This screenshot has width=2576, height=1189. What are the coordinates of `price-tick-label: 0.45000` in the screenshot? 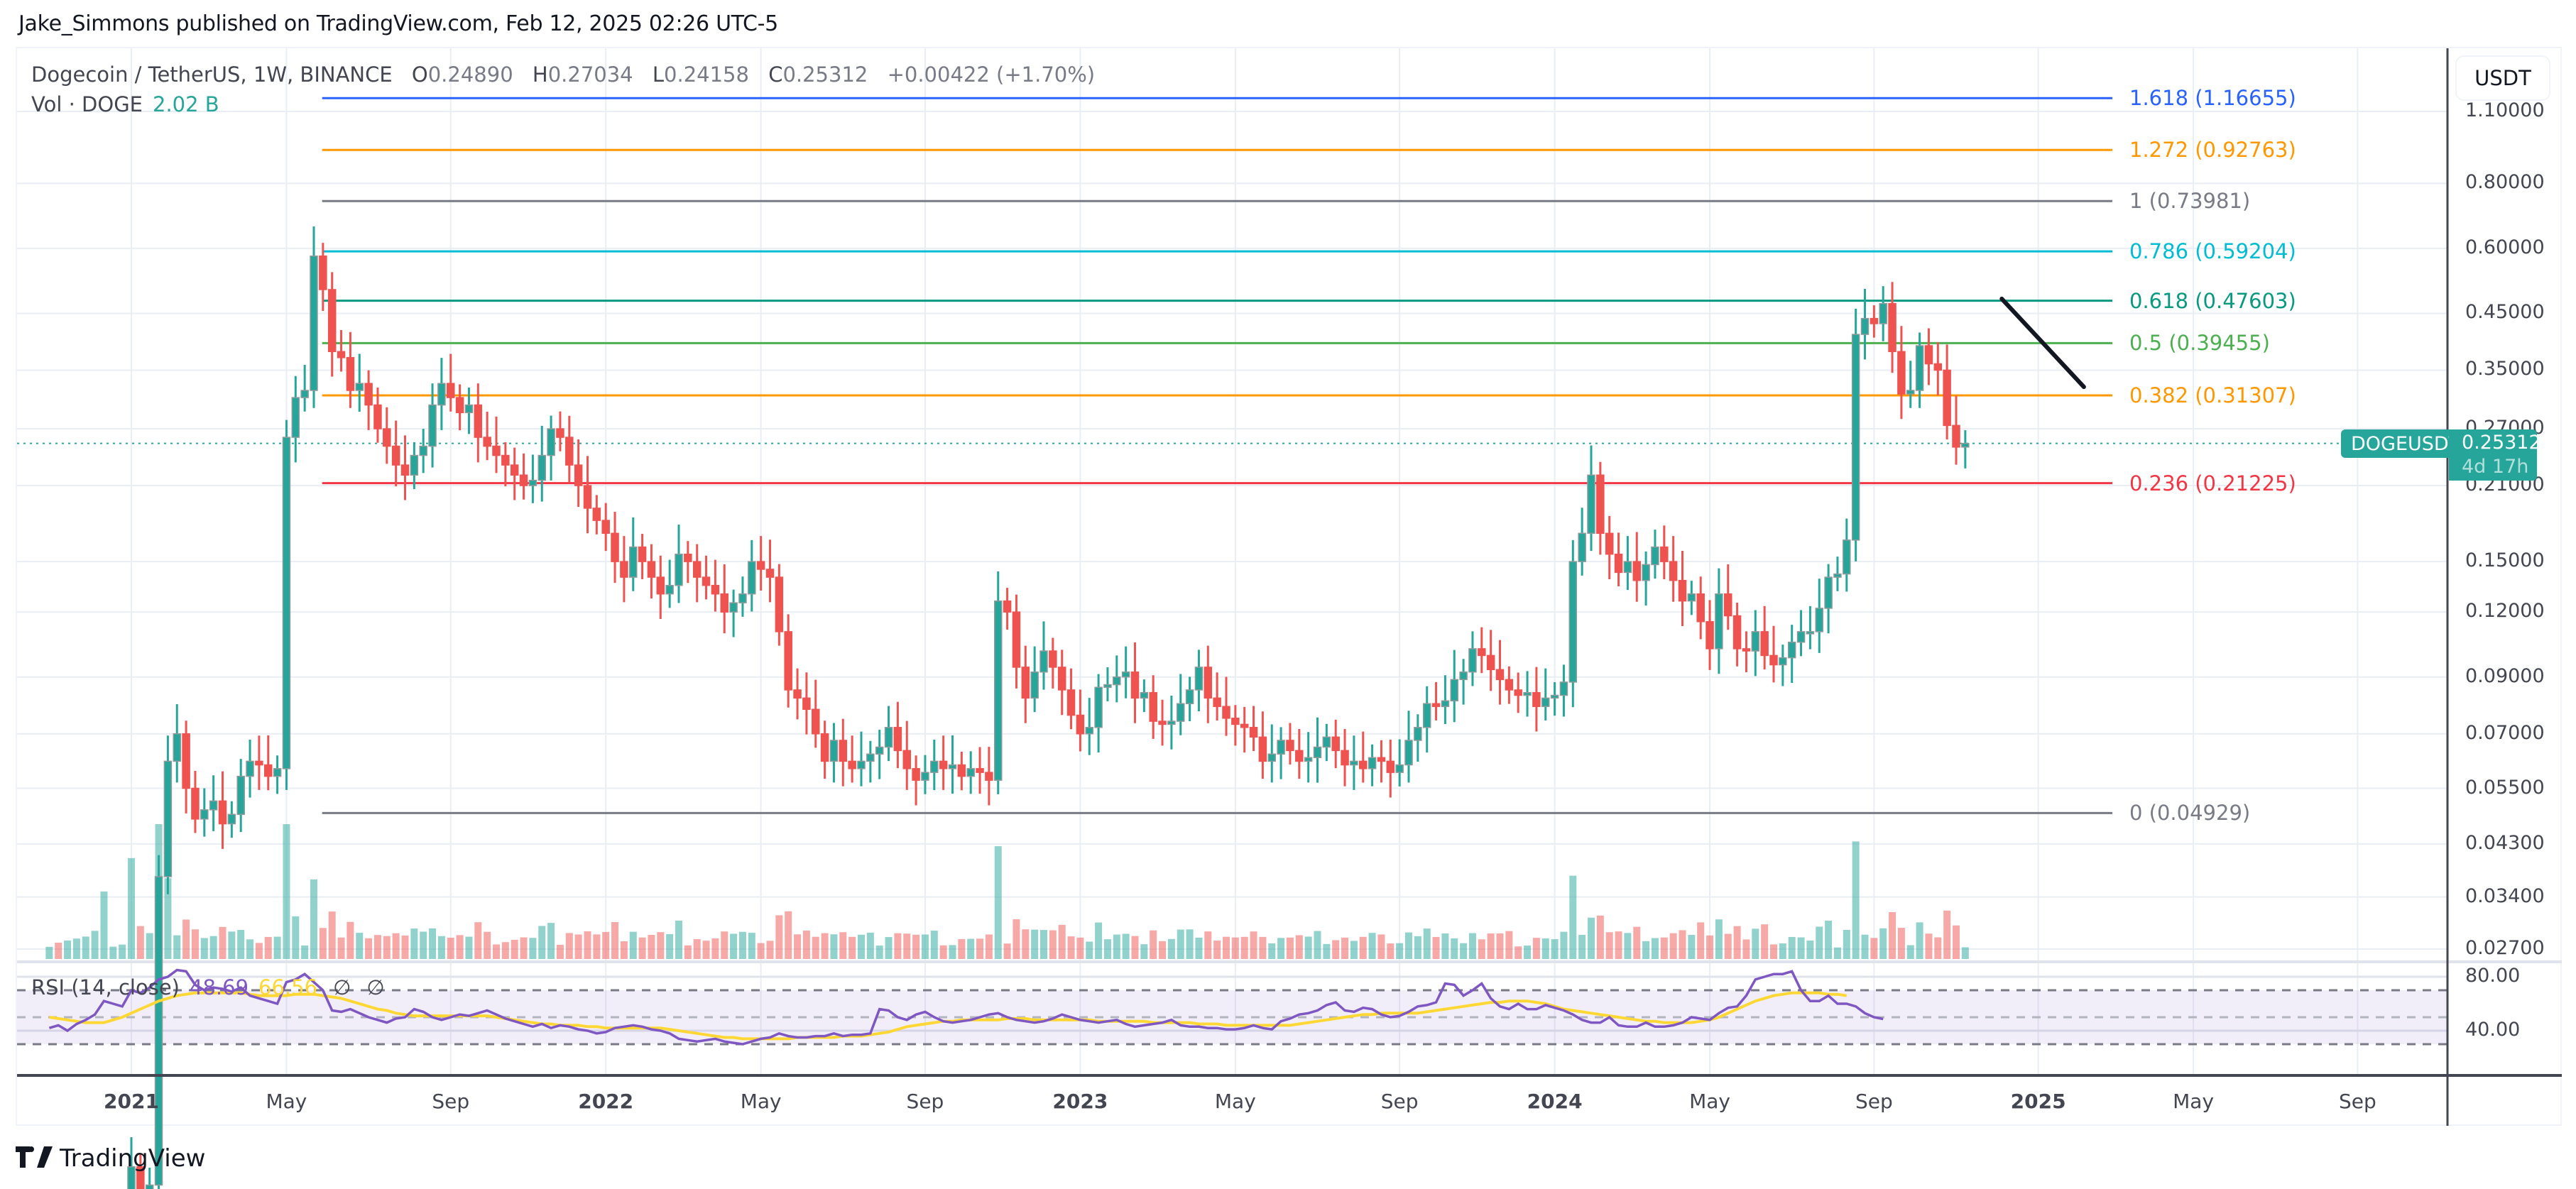 It's located at (2505, 312).